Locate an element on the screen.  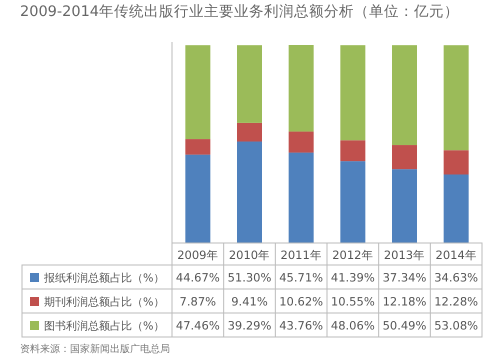
data-label: 10.62% is located at coordinates (301, 301).